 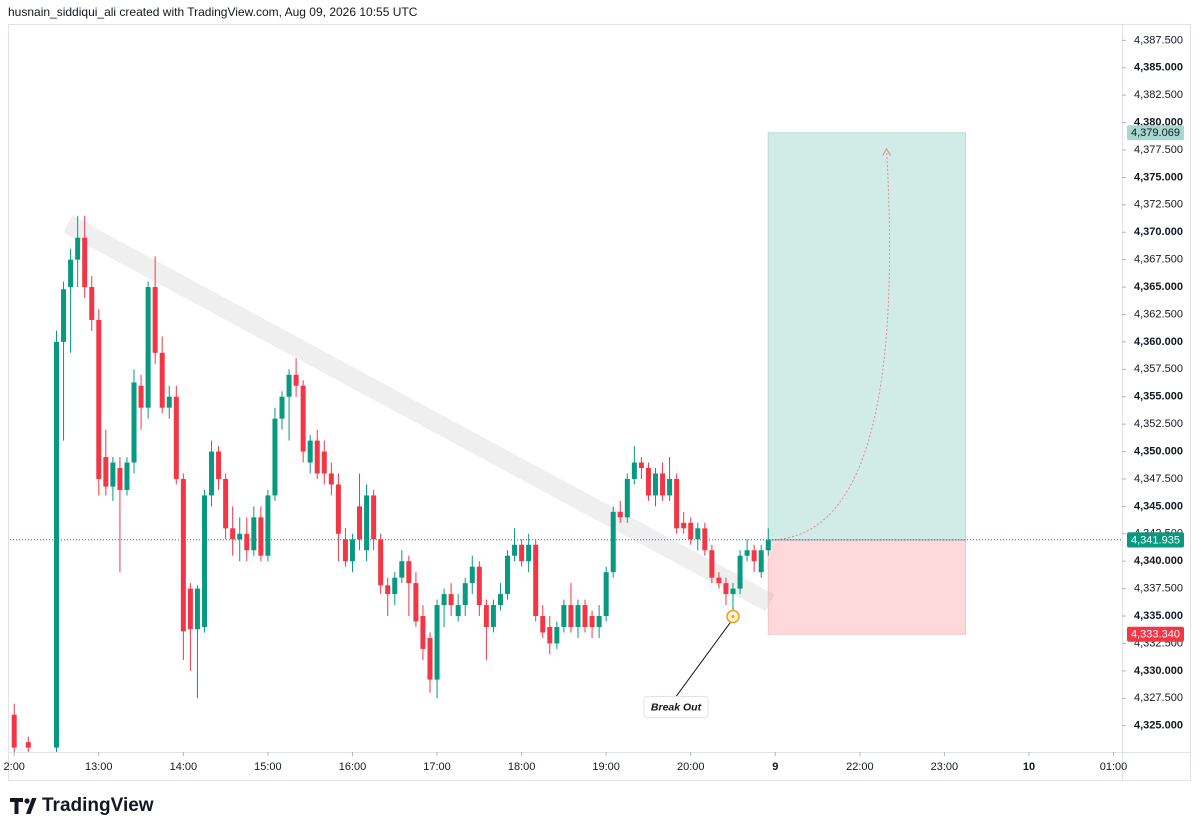 What do you see at coordinates (1158, 260) in the screenshot?
I see `y-tick-label: 4,367.500` at bounding box center [1158, 260].